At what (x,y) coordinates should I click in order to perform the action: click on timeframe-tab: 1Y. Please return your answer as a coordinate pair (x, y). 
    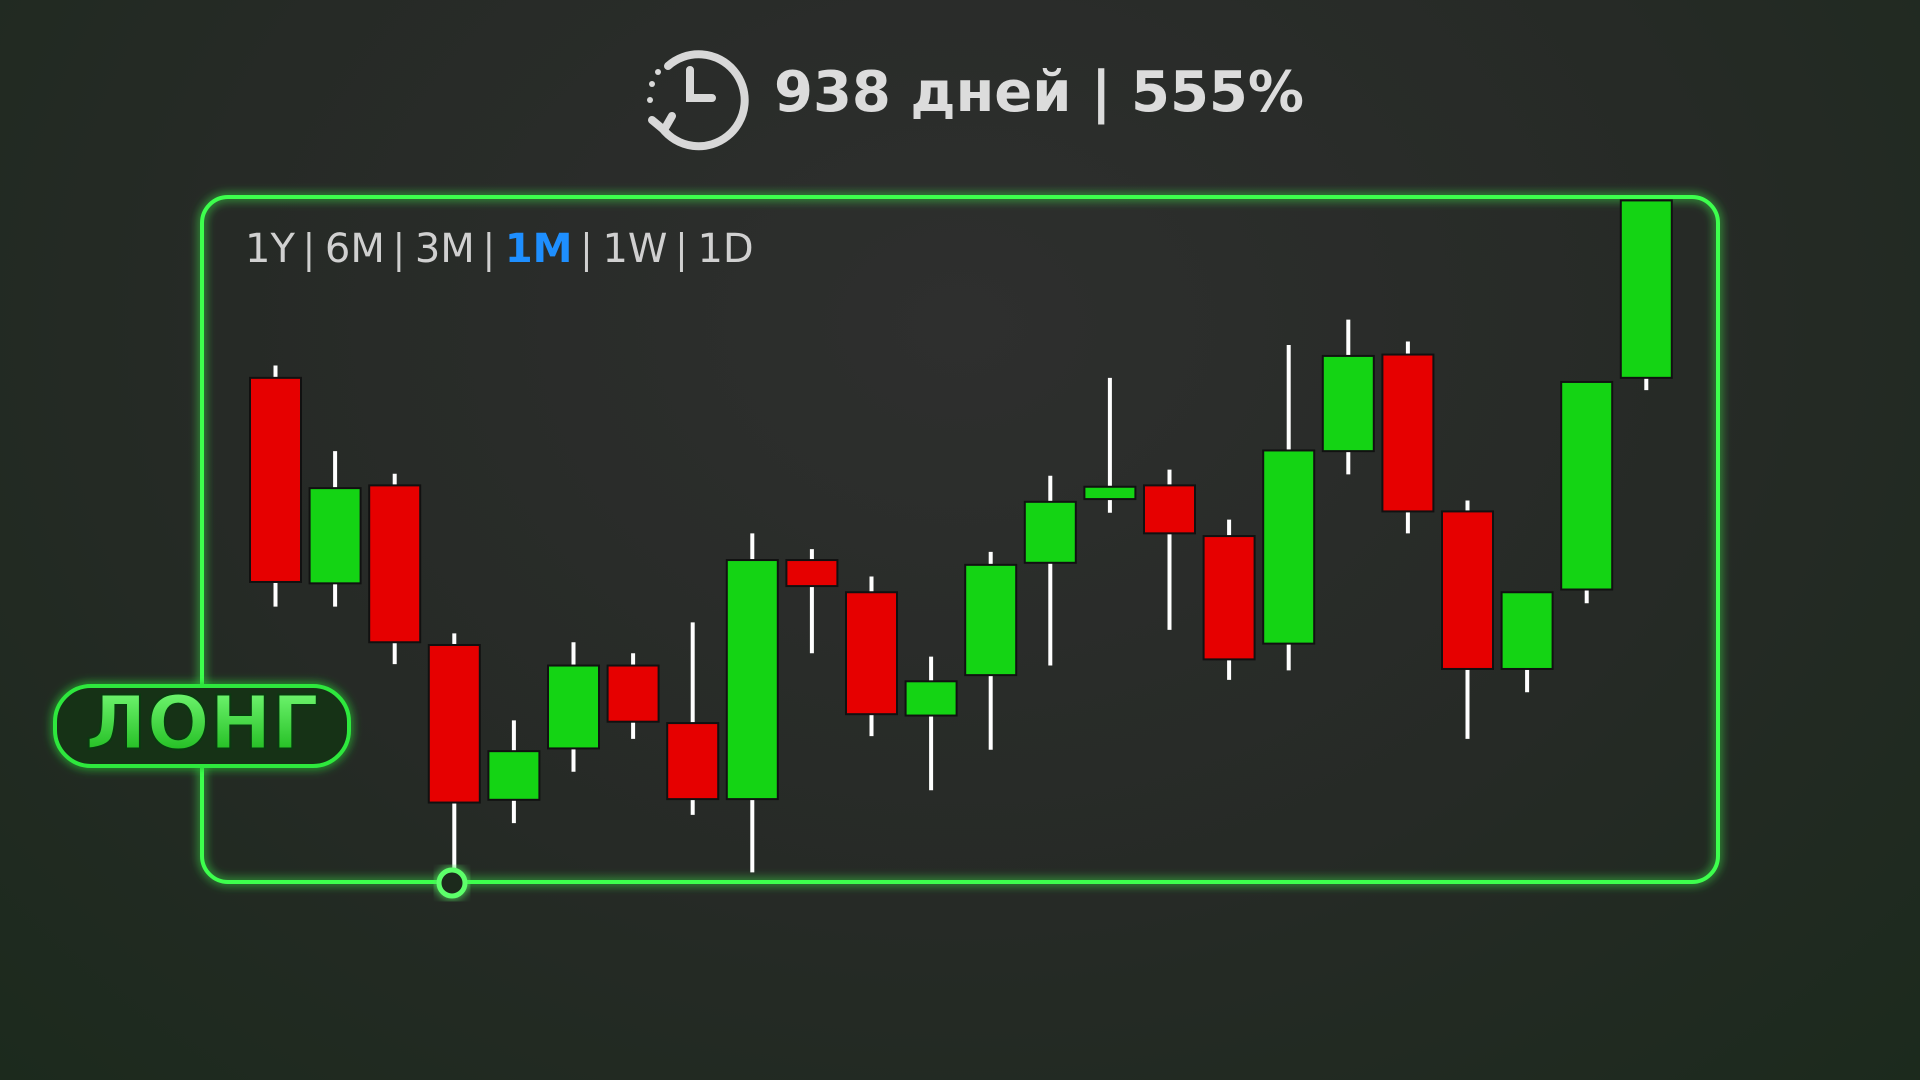
    Looking at the image, I should click on (270, 249).